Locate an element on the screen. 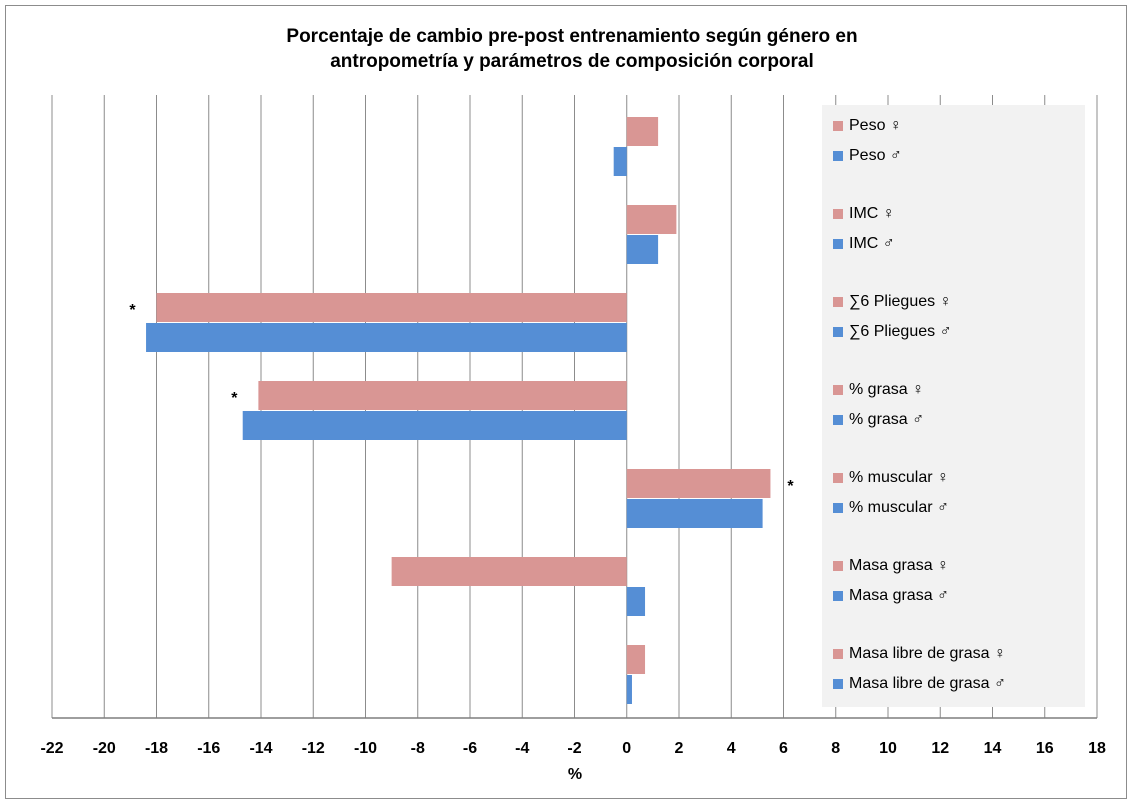 Image resolution: width=1132 pixels, height=808 pixels. legend-label: % grasa ♀ is located at coordinates (886, 389).